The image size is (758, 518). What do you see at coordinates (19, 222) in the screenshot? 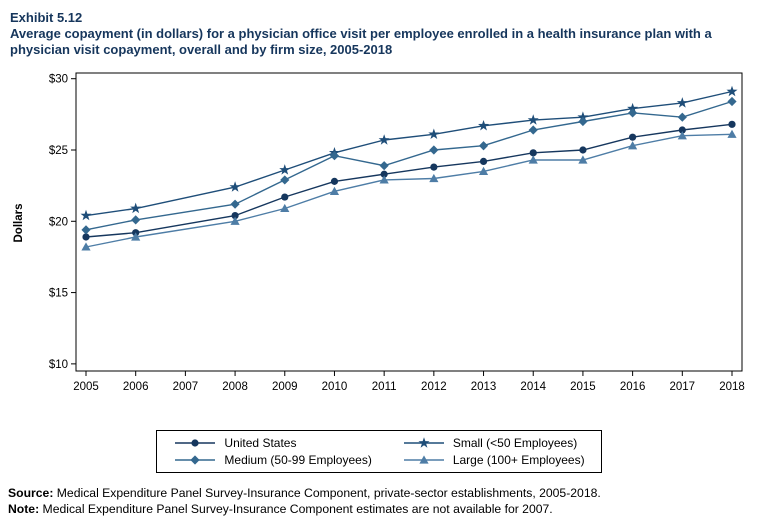
I see `y-axis-label: Dollars` at bounding box center [19, 222].